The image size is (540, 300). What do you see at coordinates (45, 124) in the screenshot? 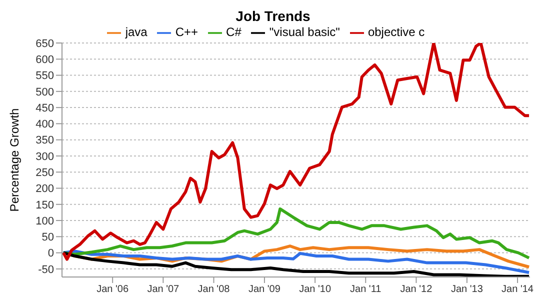
I see `y-tick-label: 400` at bounding box center [45, 124].